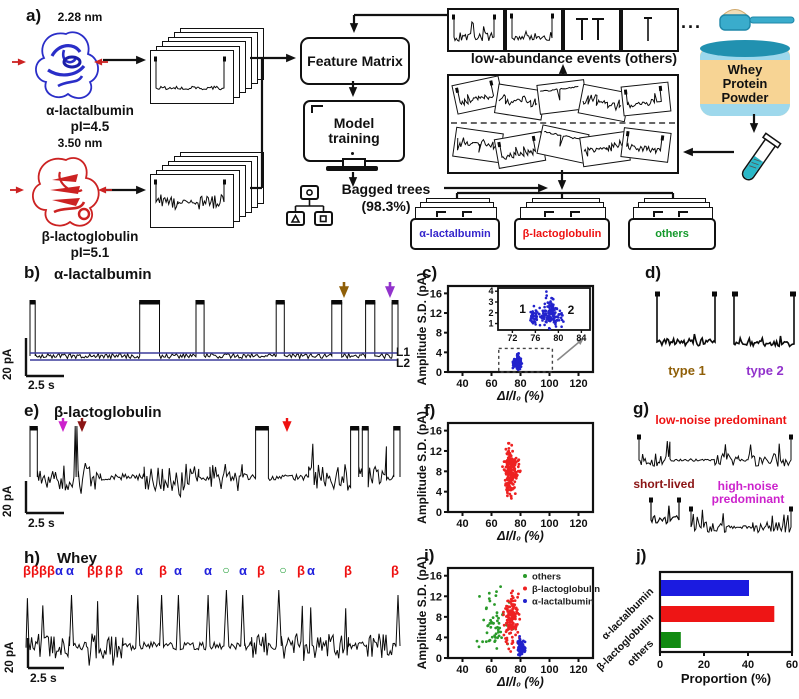 The image size is (799, 699). Describe the element at coordinates (211, 330) in the screenshot. I see `trace-b` at that location.